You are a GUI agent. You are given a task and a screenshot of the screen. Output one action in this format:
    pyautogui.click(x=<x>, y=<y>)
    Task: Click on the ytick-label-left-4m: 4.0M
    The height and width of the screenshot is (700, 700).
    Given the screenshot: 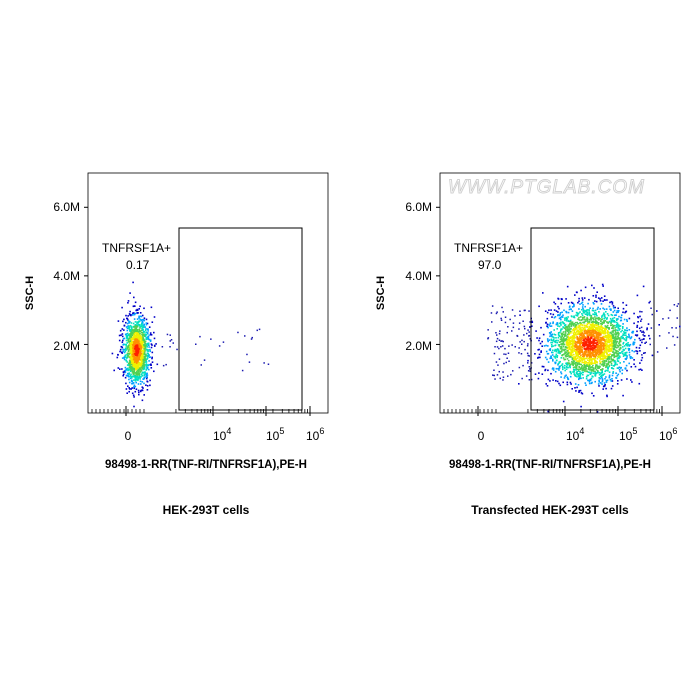 What is the action you would take?
    pyautogui.click(x=66, y=276)
    